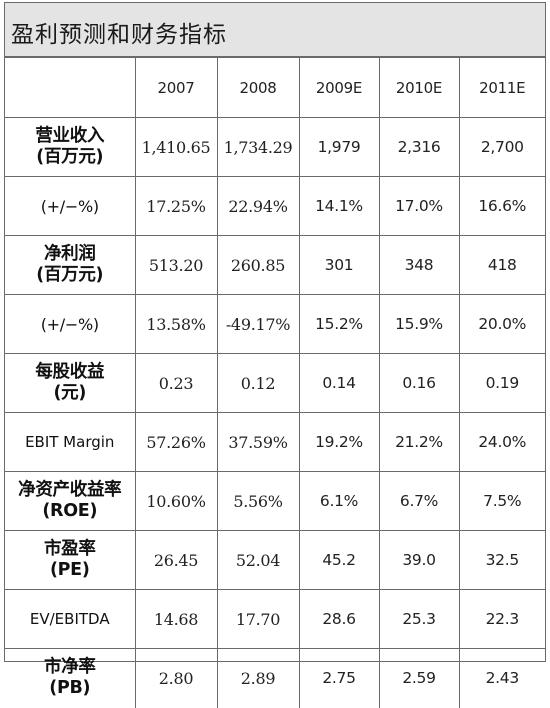 The image size is (550, 708). I want to click on column-header: 2010E, so click(419, 87).